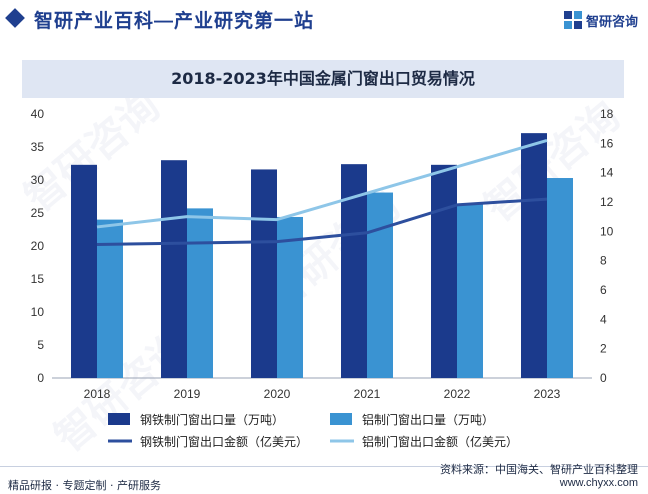 This screenshot has height=494, width=648. I want to click on line-aluminum-value, so click(322, 183).